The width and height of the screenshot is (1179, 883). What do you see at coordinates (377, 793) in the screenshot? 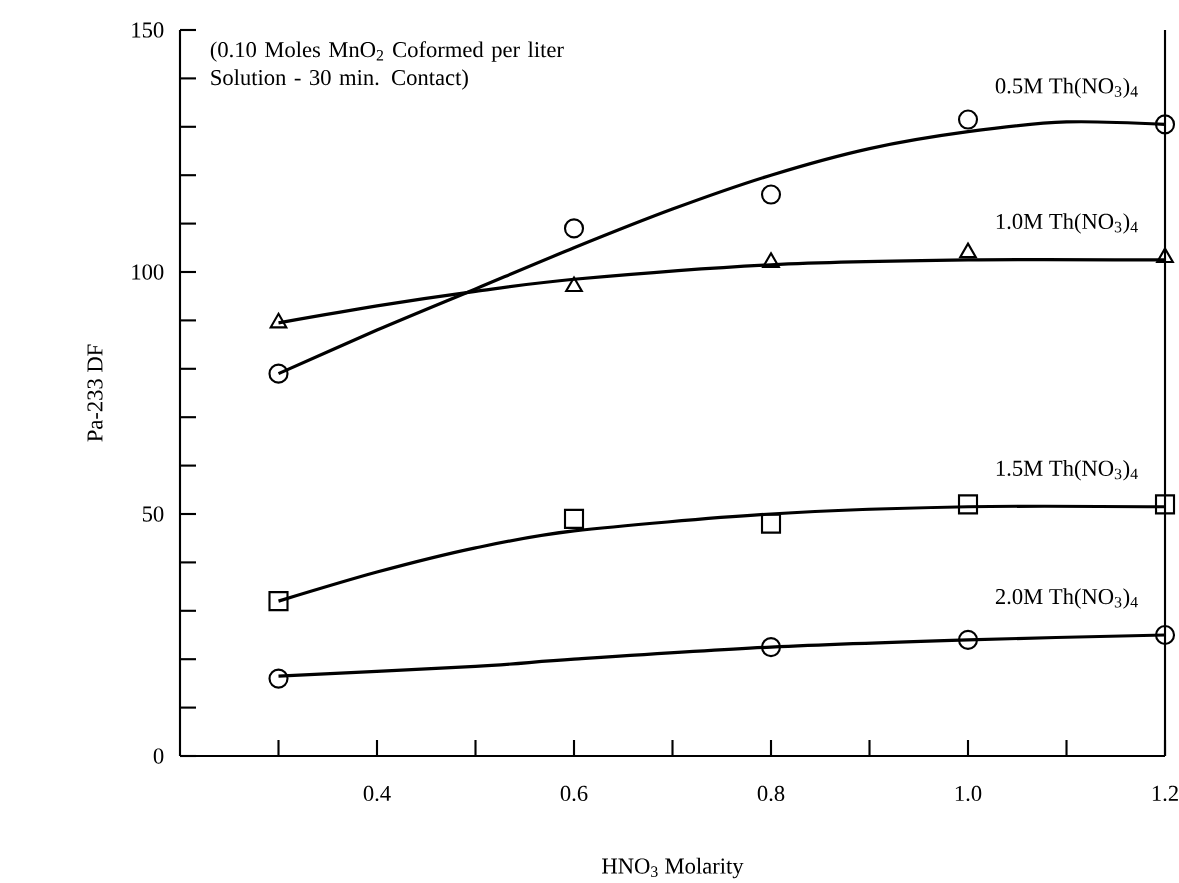
I see `x-tick-label: 0.4` at bounding box center [377, 793].